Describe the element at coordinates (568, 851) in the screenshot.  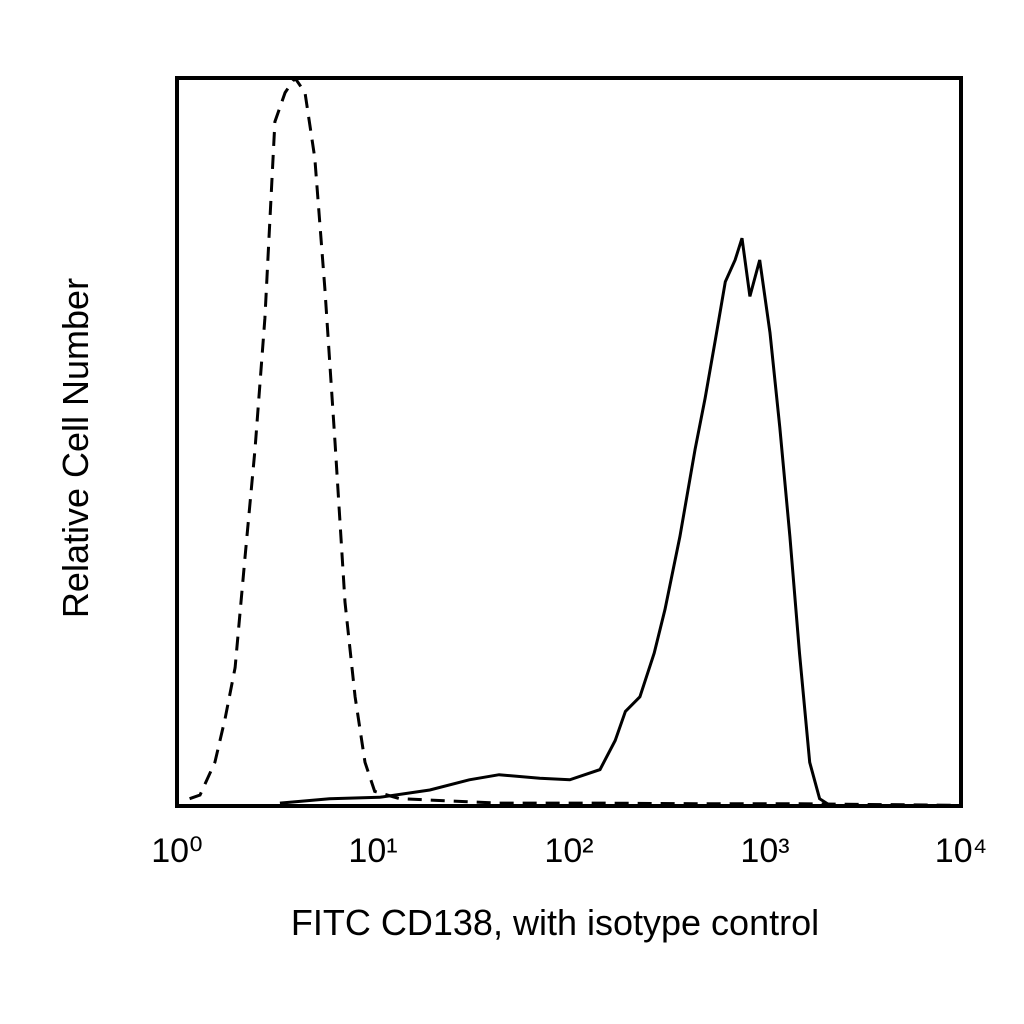
I see `x-tick-label: 10²` at that location.